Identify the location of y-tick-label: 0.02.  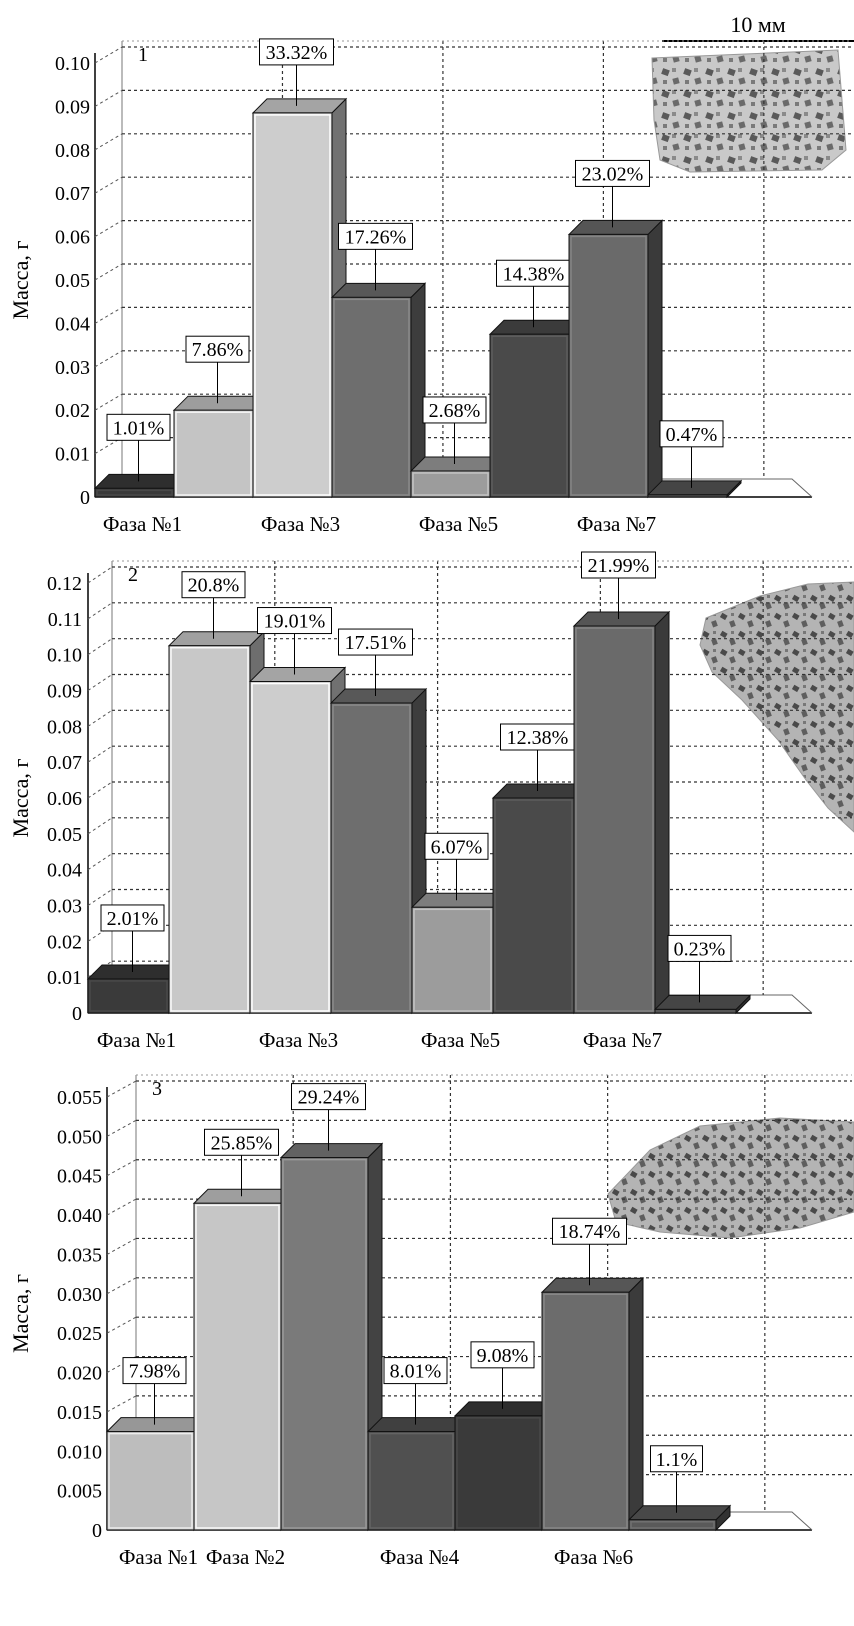
(72, 411).